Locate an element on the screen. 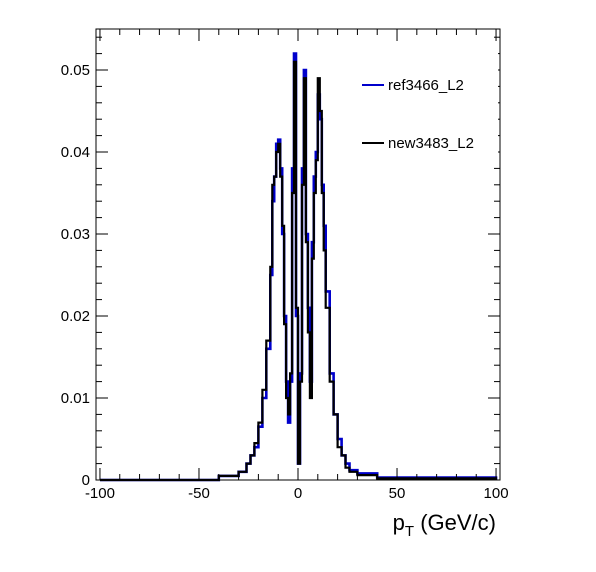 Image resolution: width=596 pixels, height=572 pixels. y-tick-labels: 0 0.01 0.02 0.03 0.04 0.05 is located at coordinates (75, 275).